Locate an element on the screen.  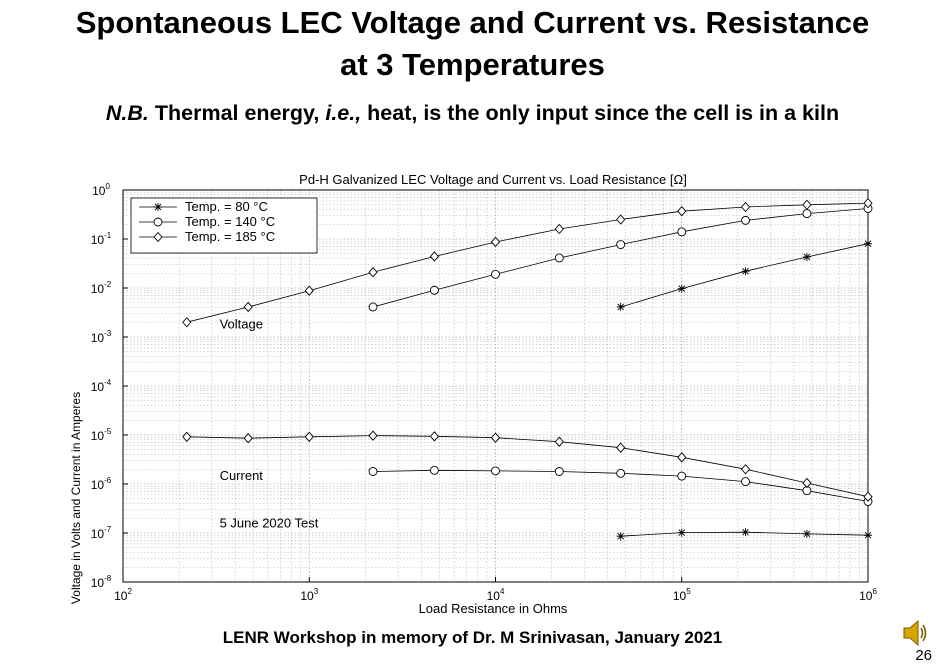
chart-annotation: 5 June 2020 Test is located at coordinates (269, 522).